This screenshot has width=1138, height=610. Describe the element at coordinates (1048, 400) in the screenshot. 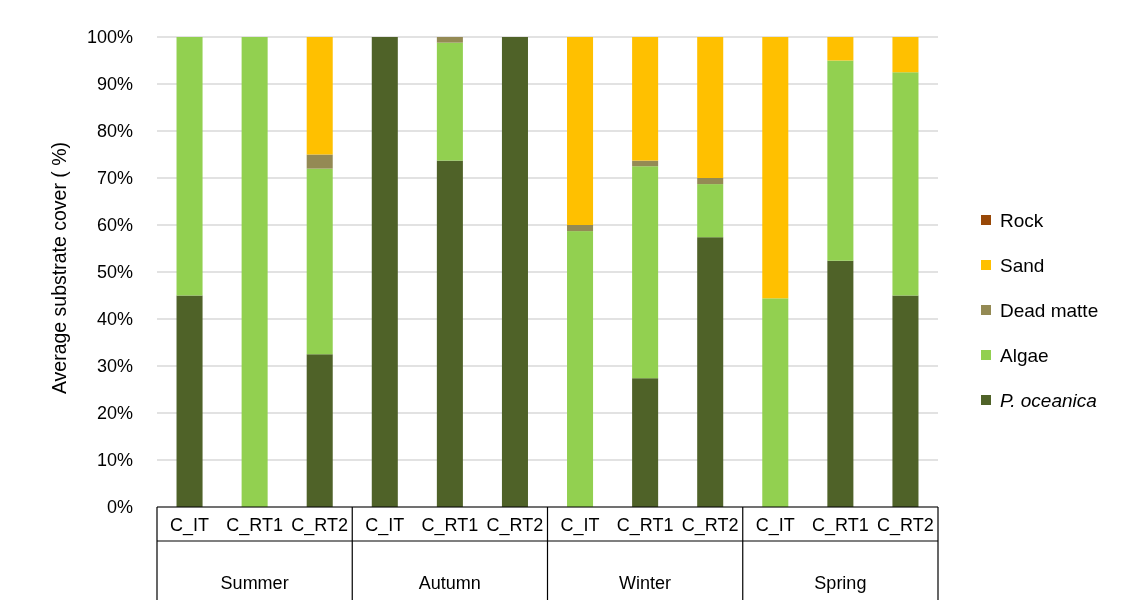

I see `legend-label: P. oceanica` at that location.